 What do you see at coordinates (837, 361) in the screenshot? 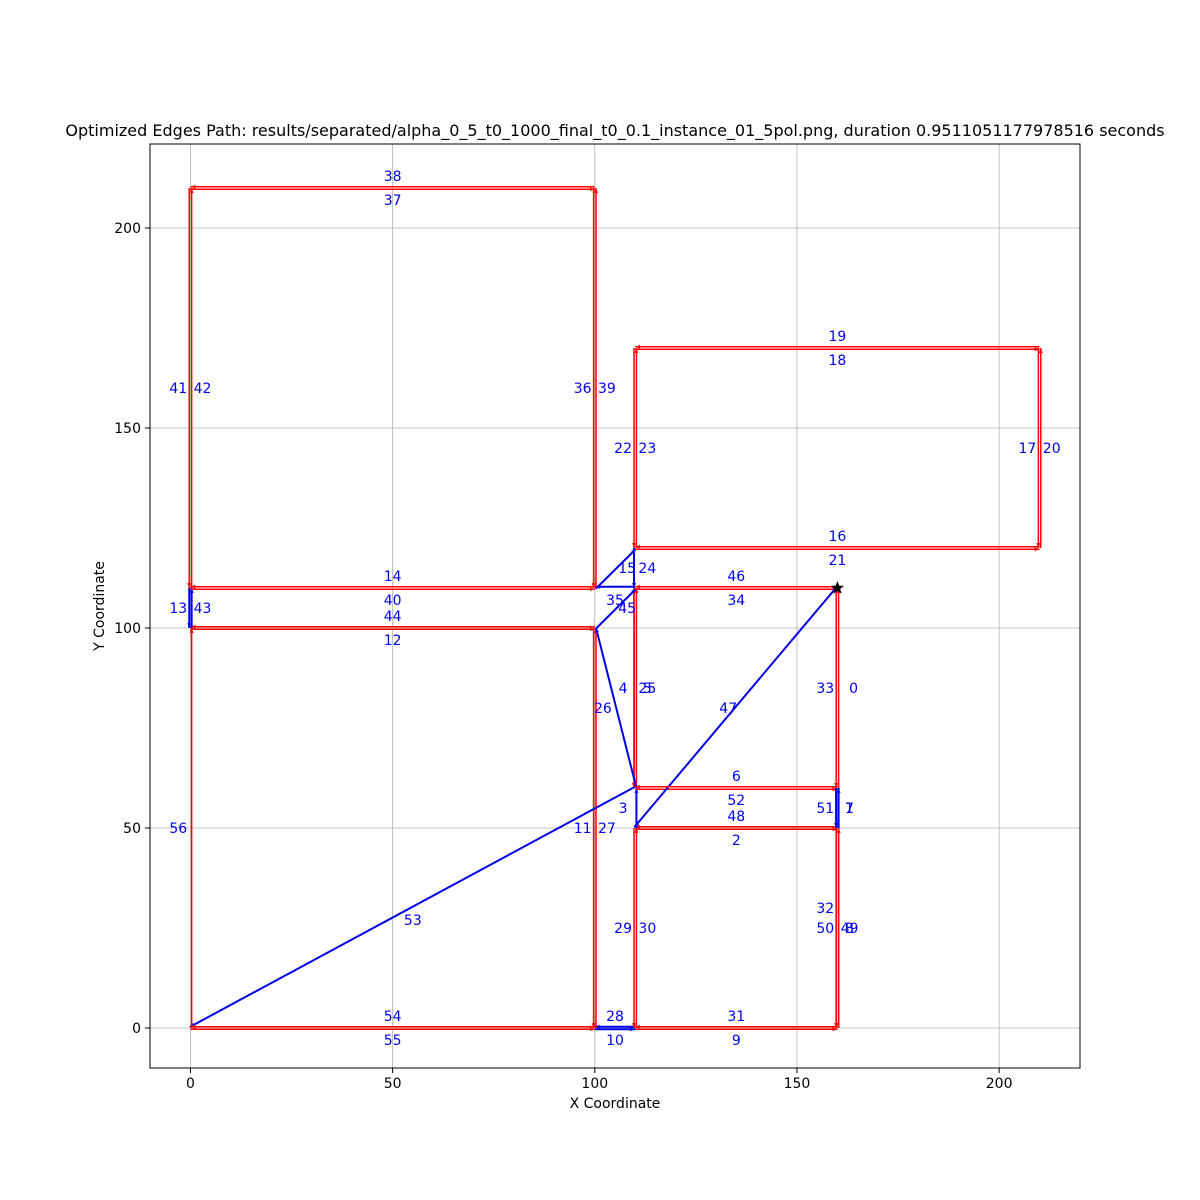
I see `edge-label-18: 18` at bounding box center [837, 361].